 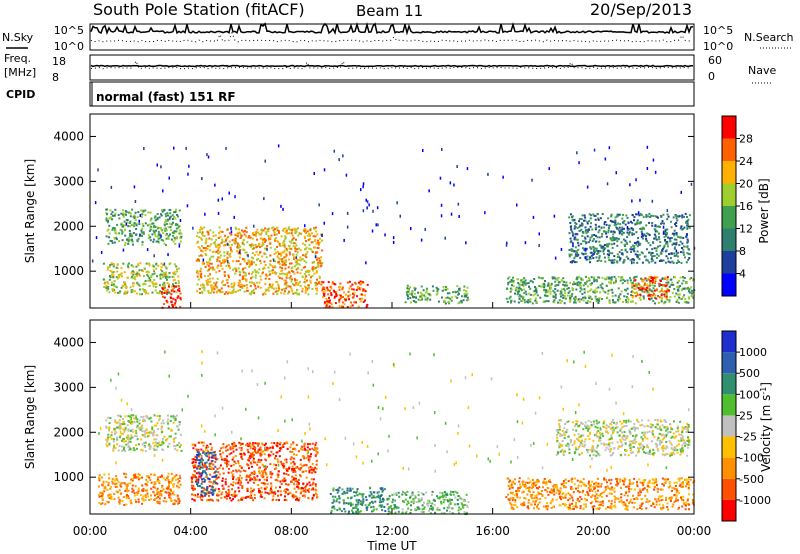 What do you see at coordinates (392, 66) in the screenshot?
I see `freq-trace` at bounding box center [392, 66].